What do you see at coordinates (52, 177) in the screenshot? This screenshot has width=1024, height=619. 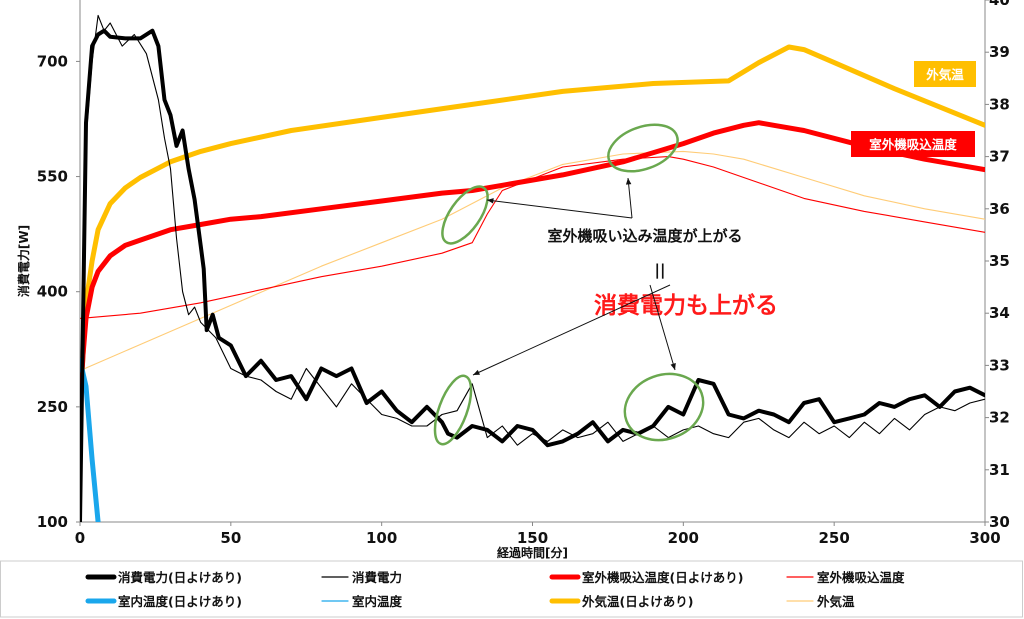 I see `y-tick-label: 550` at bounding box center [52, 177].